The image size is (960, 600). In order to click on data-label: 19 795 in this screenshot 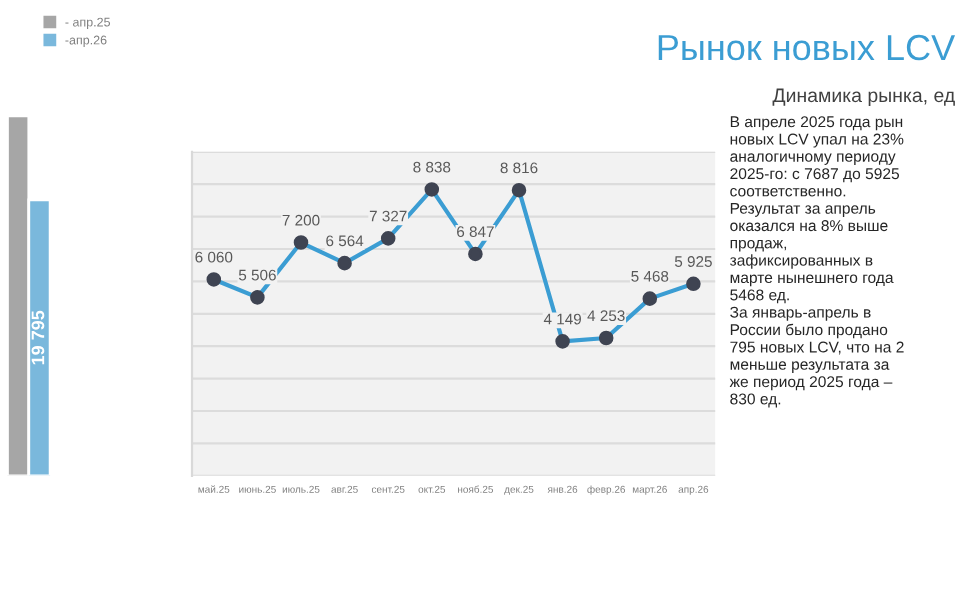, I will do `click(38, 337)`.